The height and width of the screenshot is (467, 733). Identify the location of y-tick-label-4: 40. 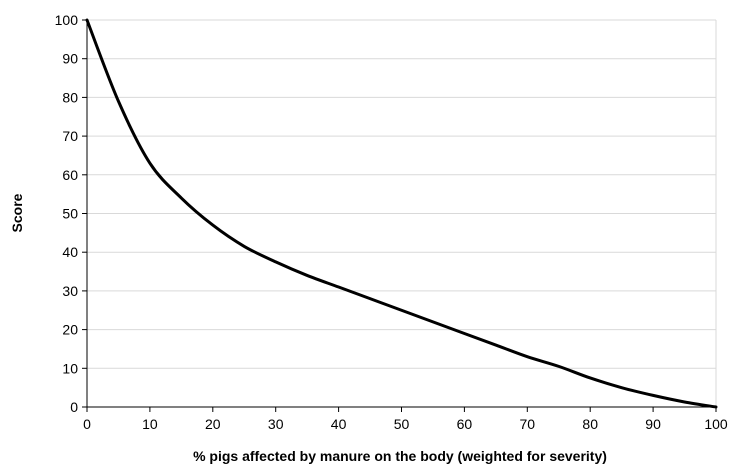
(70, 252).